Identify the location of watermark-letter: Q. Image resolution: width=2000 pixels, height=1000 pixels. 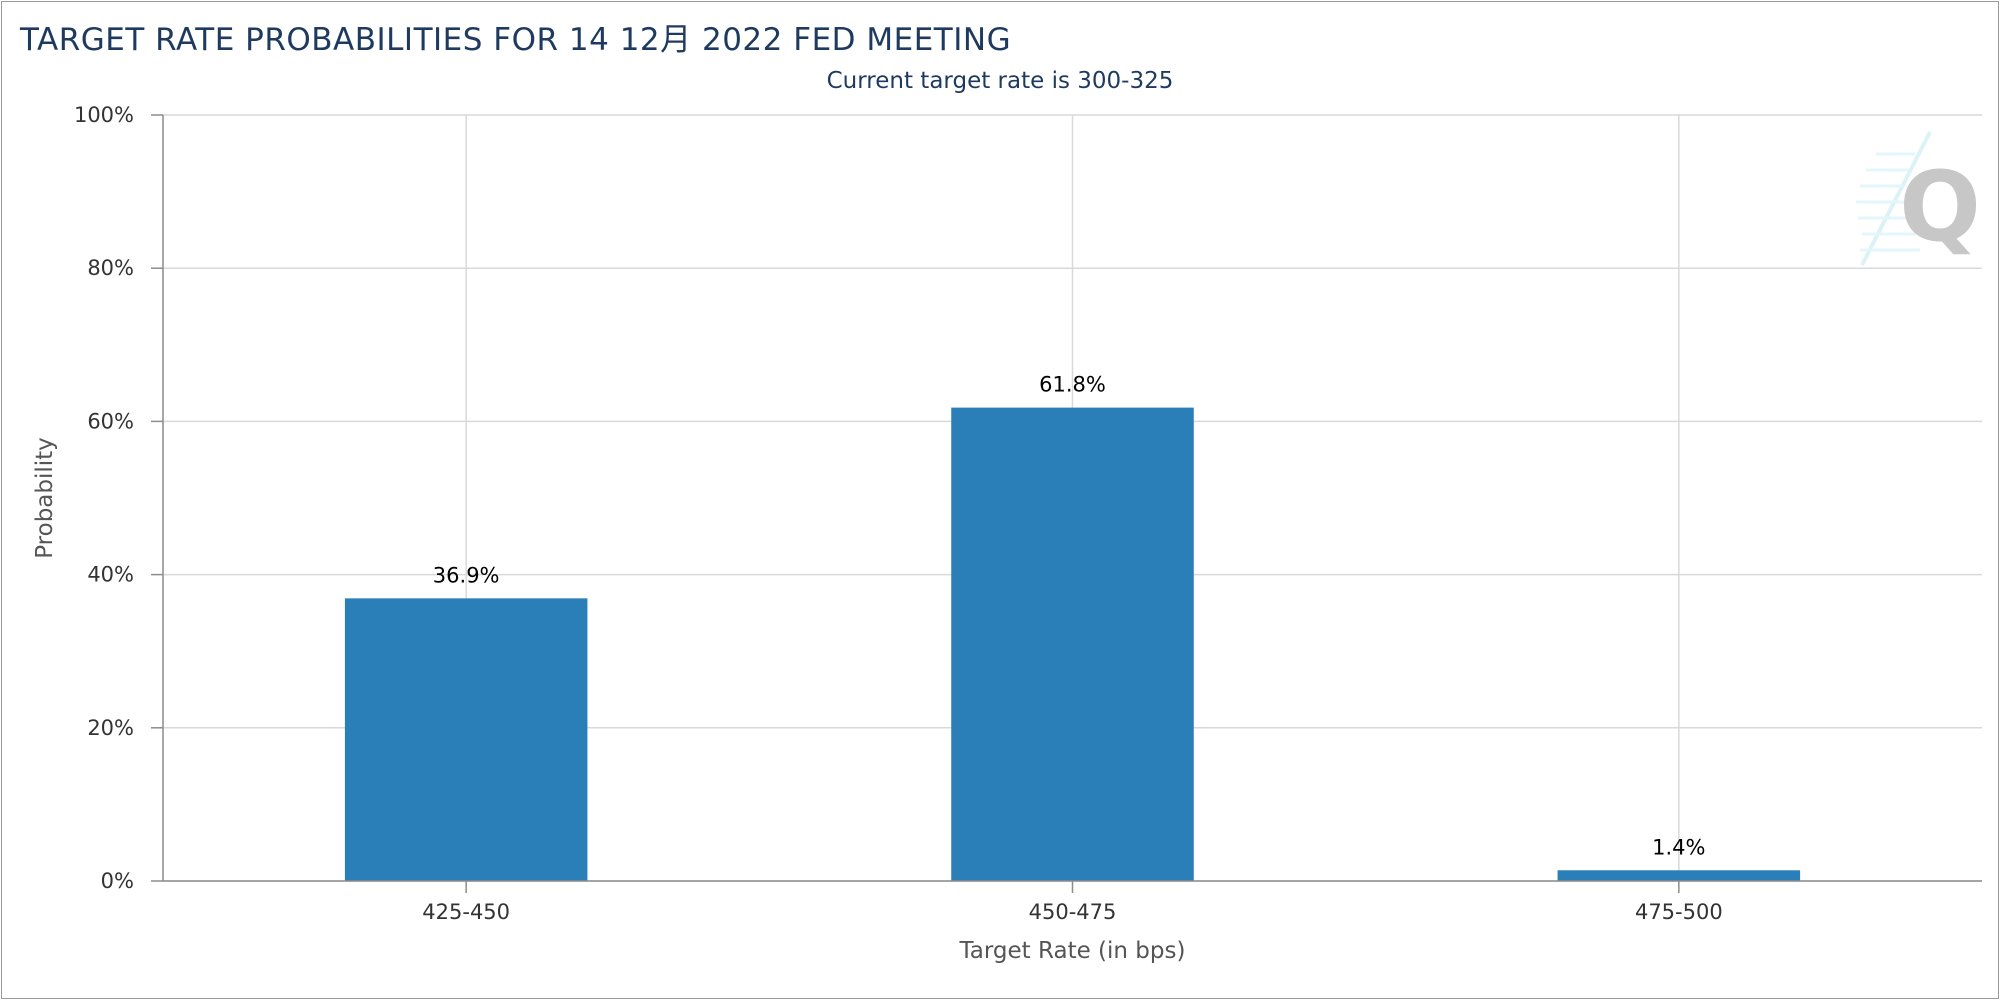
(1940, 207).